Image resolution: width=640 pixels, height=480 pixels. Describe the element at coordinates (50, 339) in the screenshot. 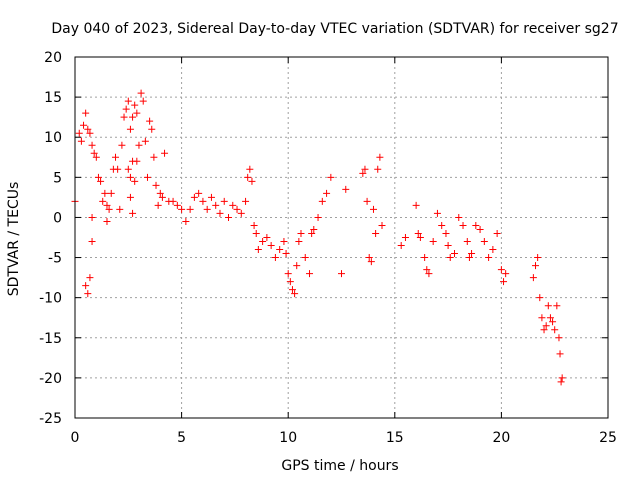

I see `y-tick-label: -15` at that location.